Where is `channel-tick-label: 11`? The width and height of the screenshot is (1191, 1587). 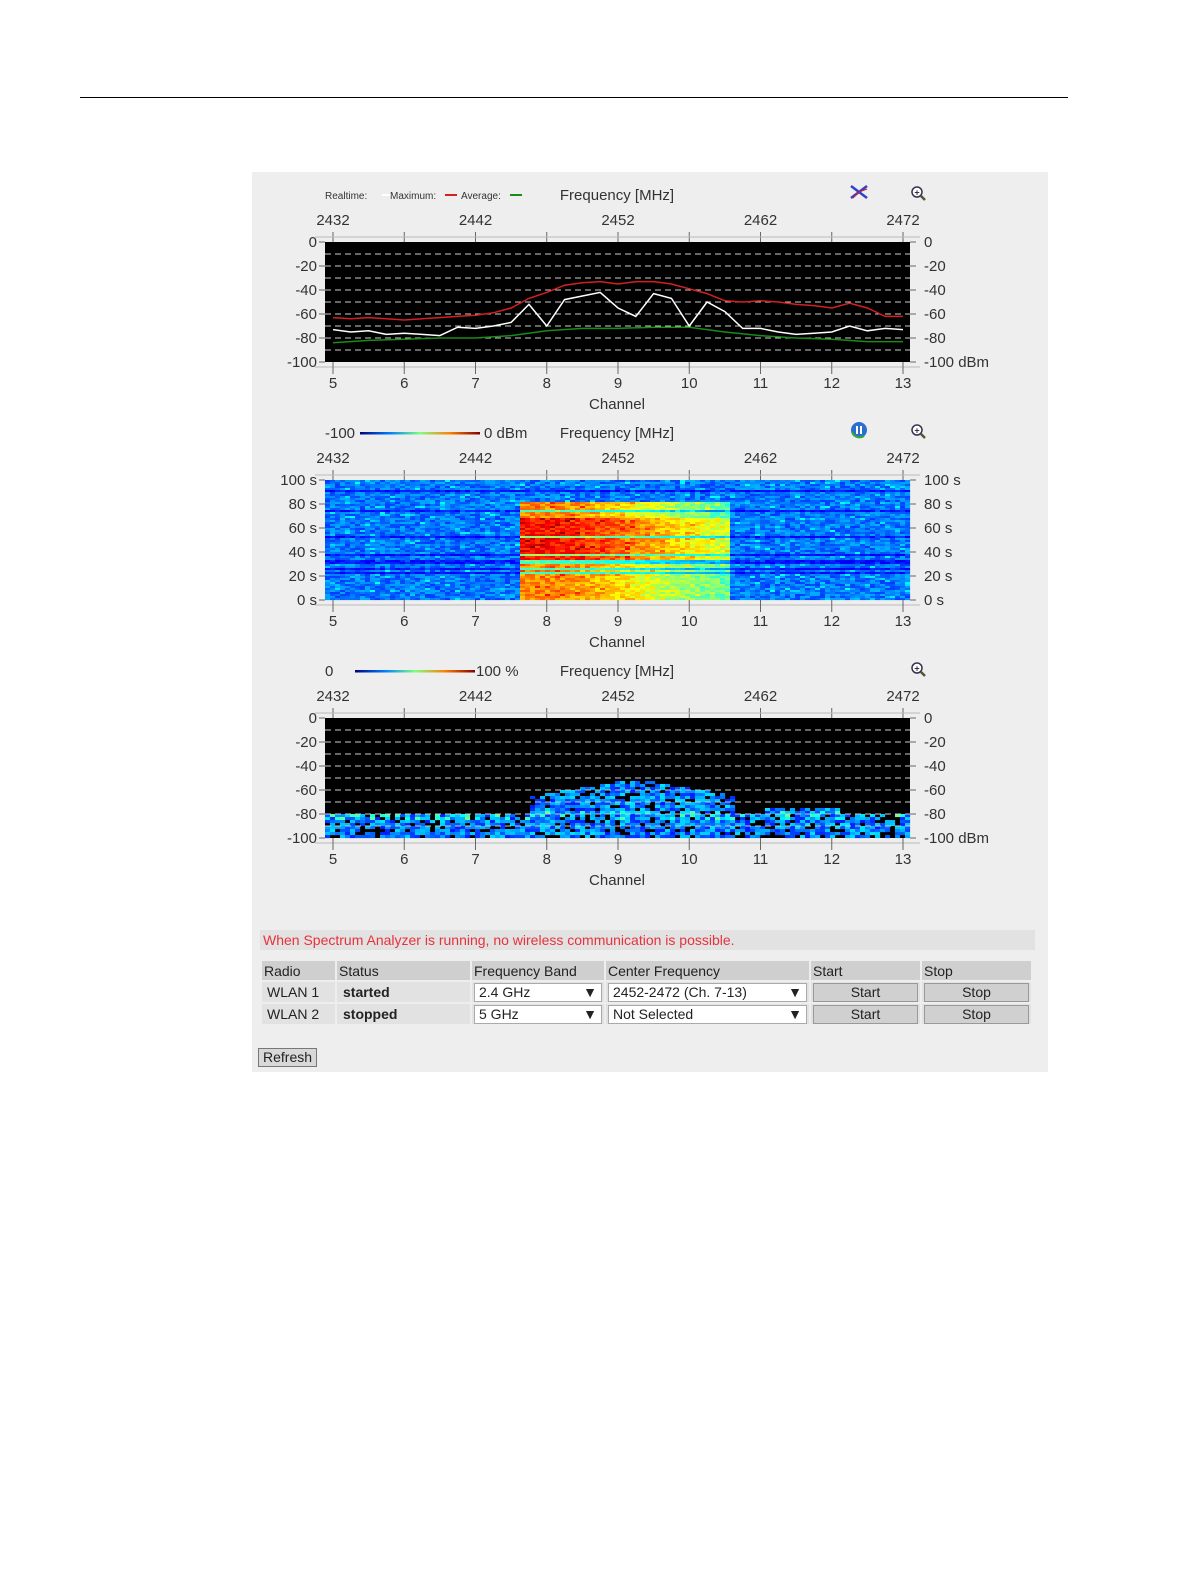
channel-tick-label: 11 is located at coordinates (761, 383).